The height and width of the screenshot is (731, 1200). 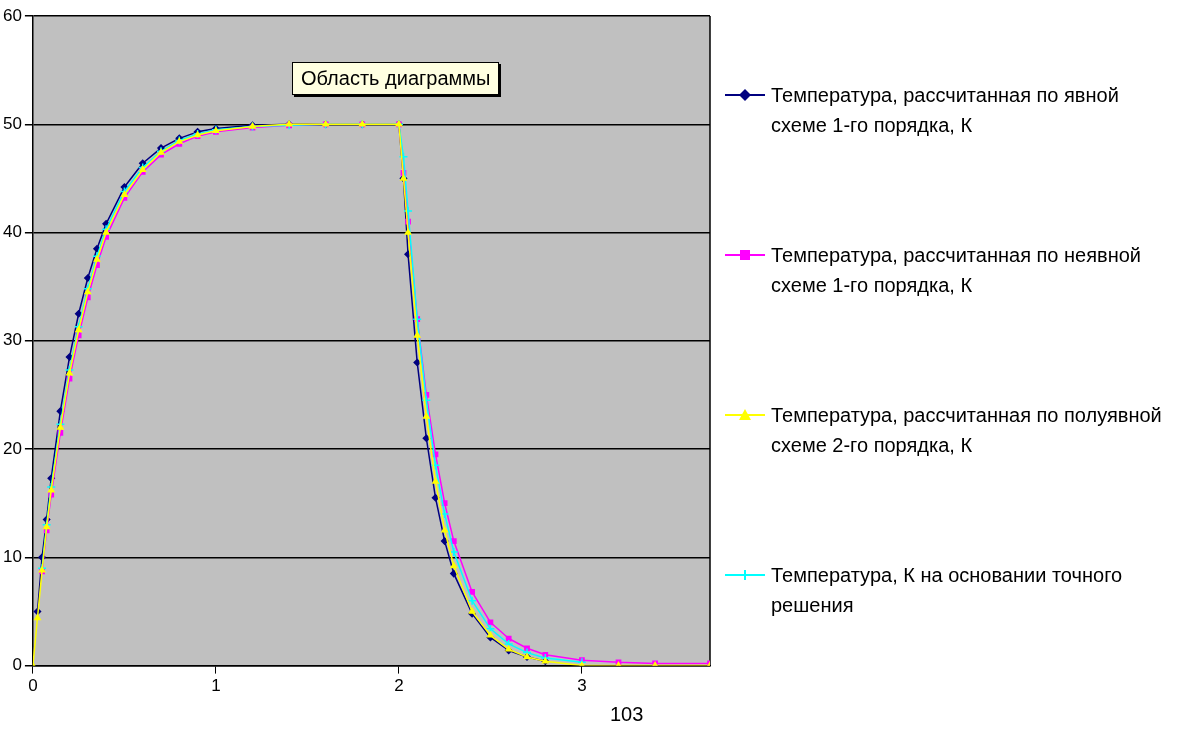 I want to click on legend-label: Температура, рассчитанная по явной схеме 1-го порядка, К, so click(x=945, y=110).